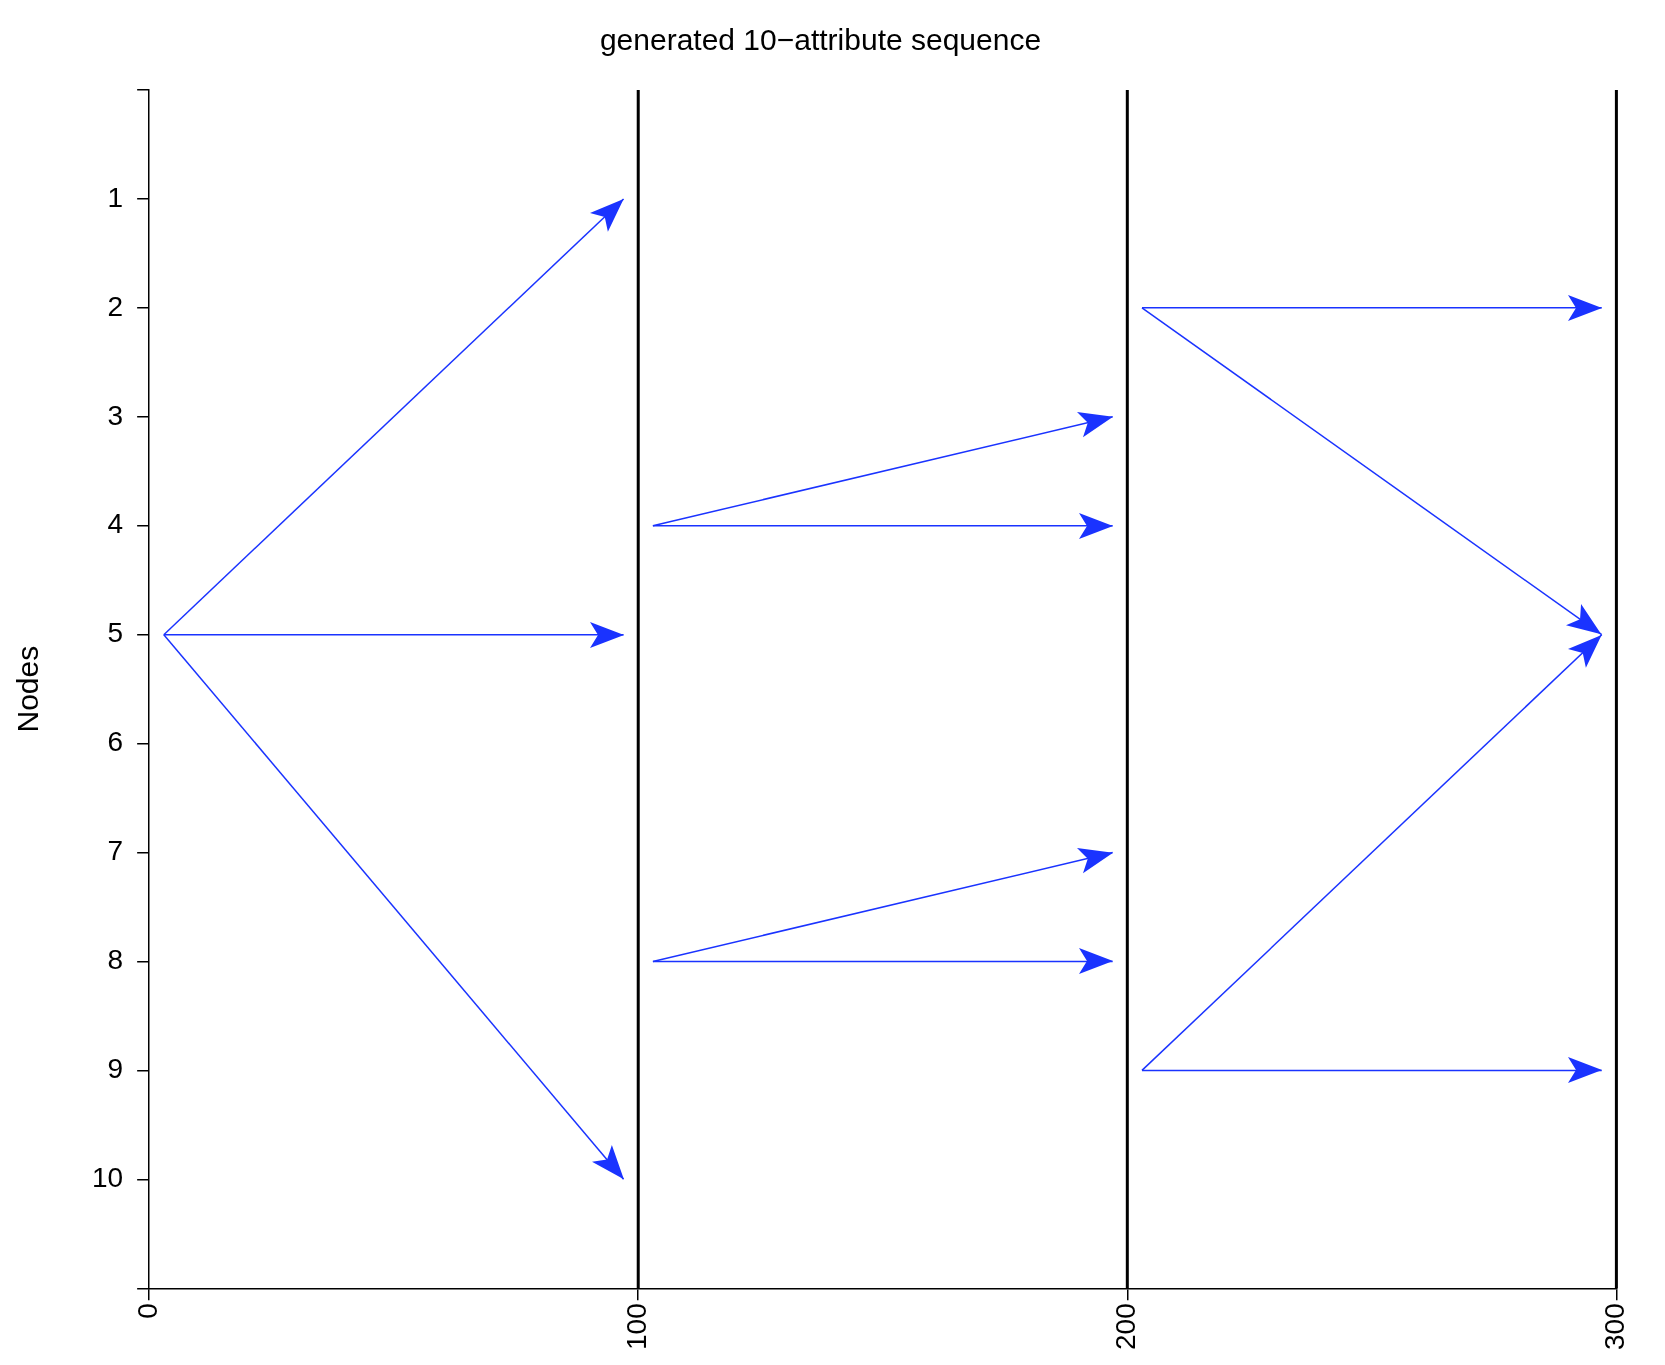  What do you see at coordinates (1615, 1326) in the screenshot?
I see `x-tick-label: 300` at bounding box center [1615, 1326].